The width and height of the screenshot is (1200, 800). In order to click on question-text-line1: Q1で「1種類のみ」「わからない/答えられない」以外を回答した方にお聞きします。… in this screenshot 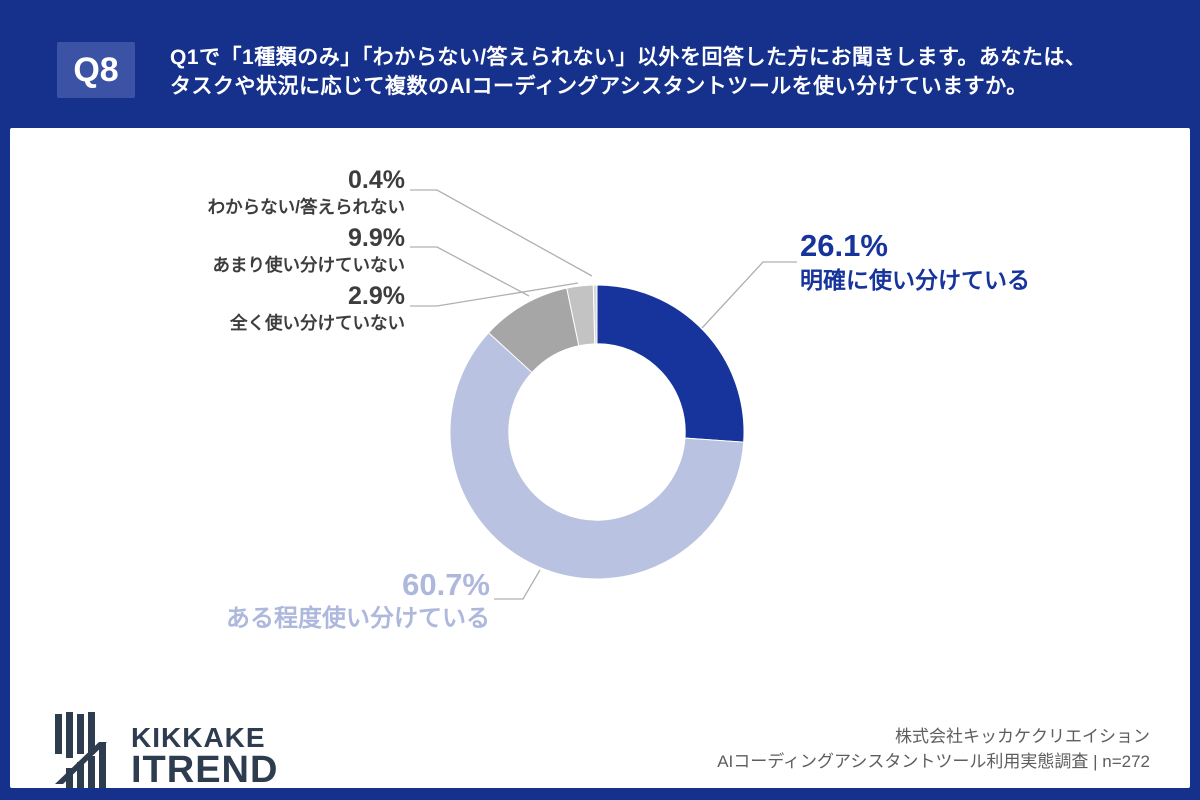, I will do `click(628, 57)`.